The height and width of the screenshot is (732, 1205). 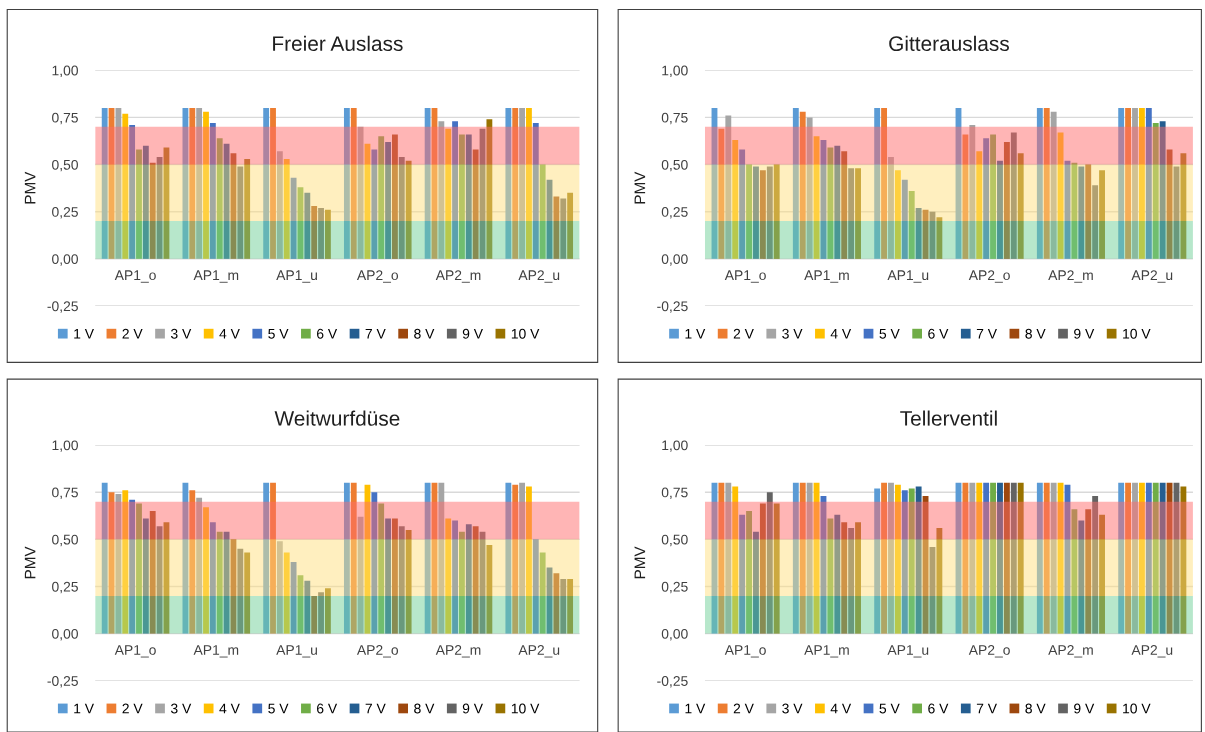 I want to click on legend-label: 7 V, so click(x=375, y=333).